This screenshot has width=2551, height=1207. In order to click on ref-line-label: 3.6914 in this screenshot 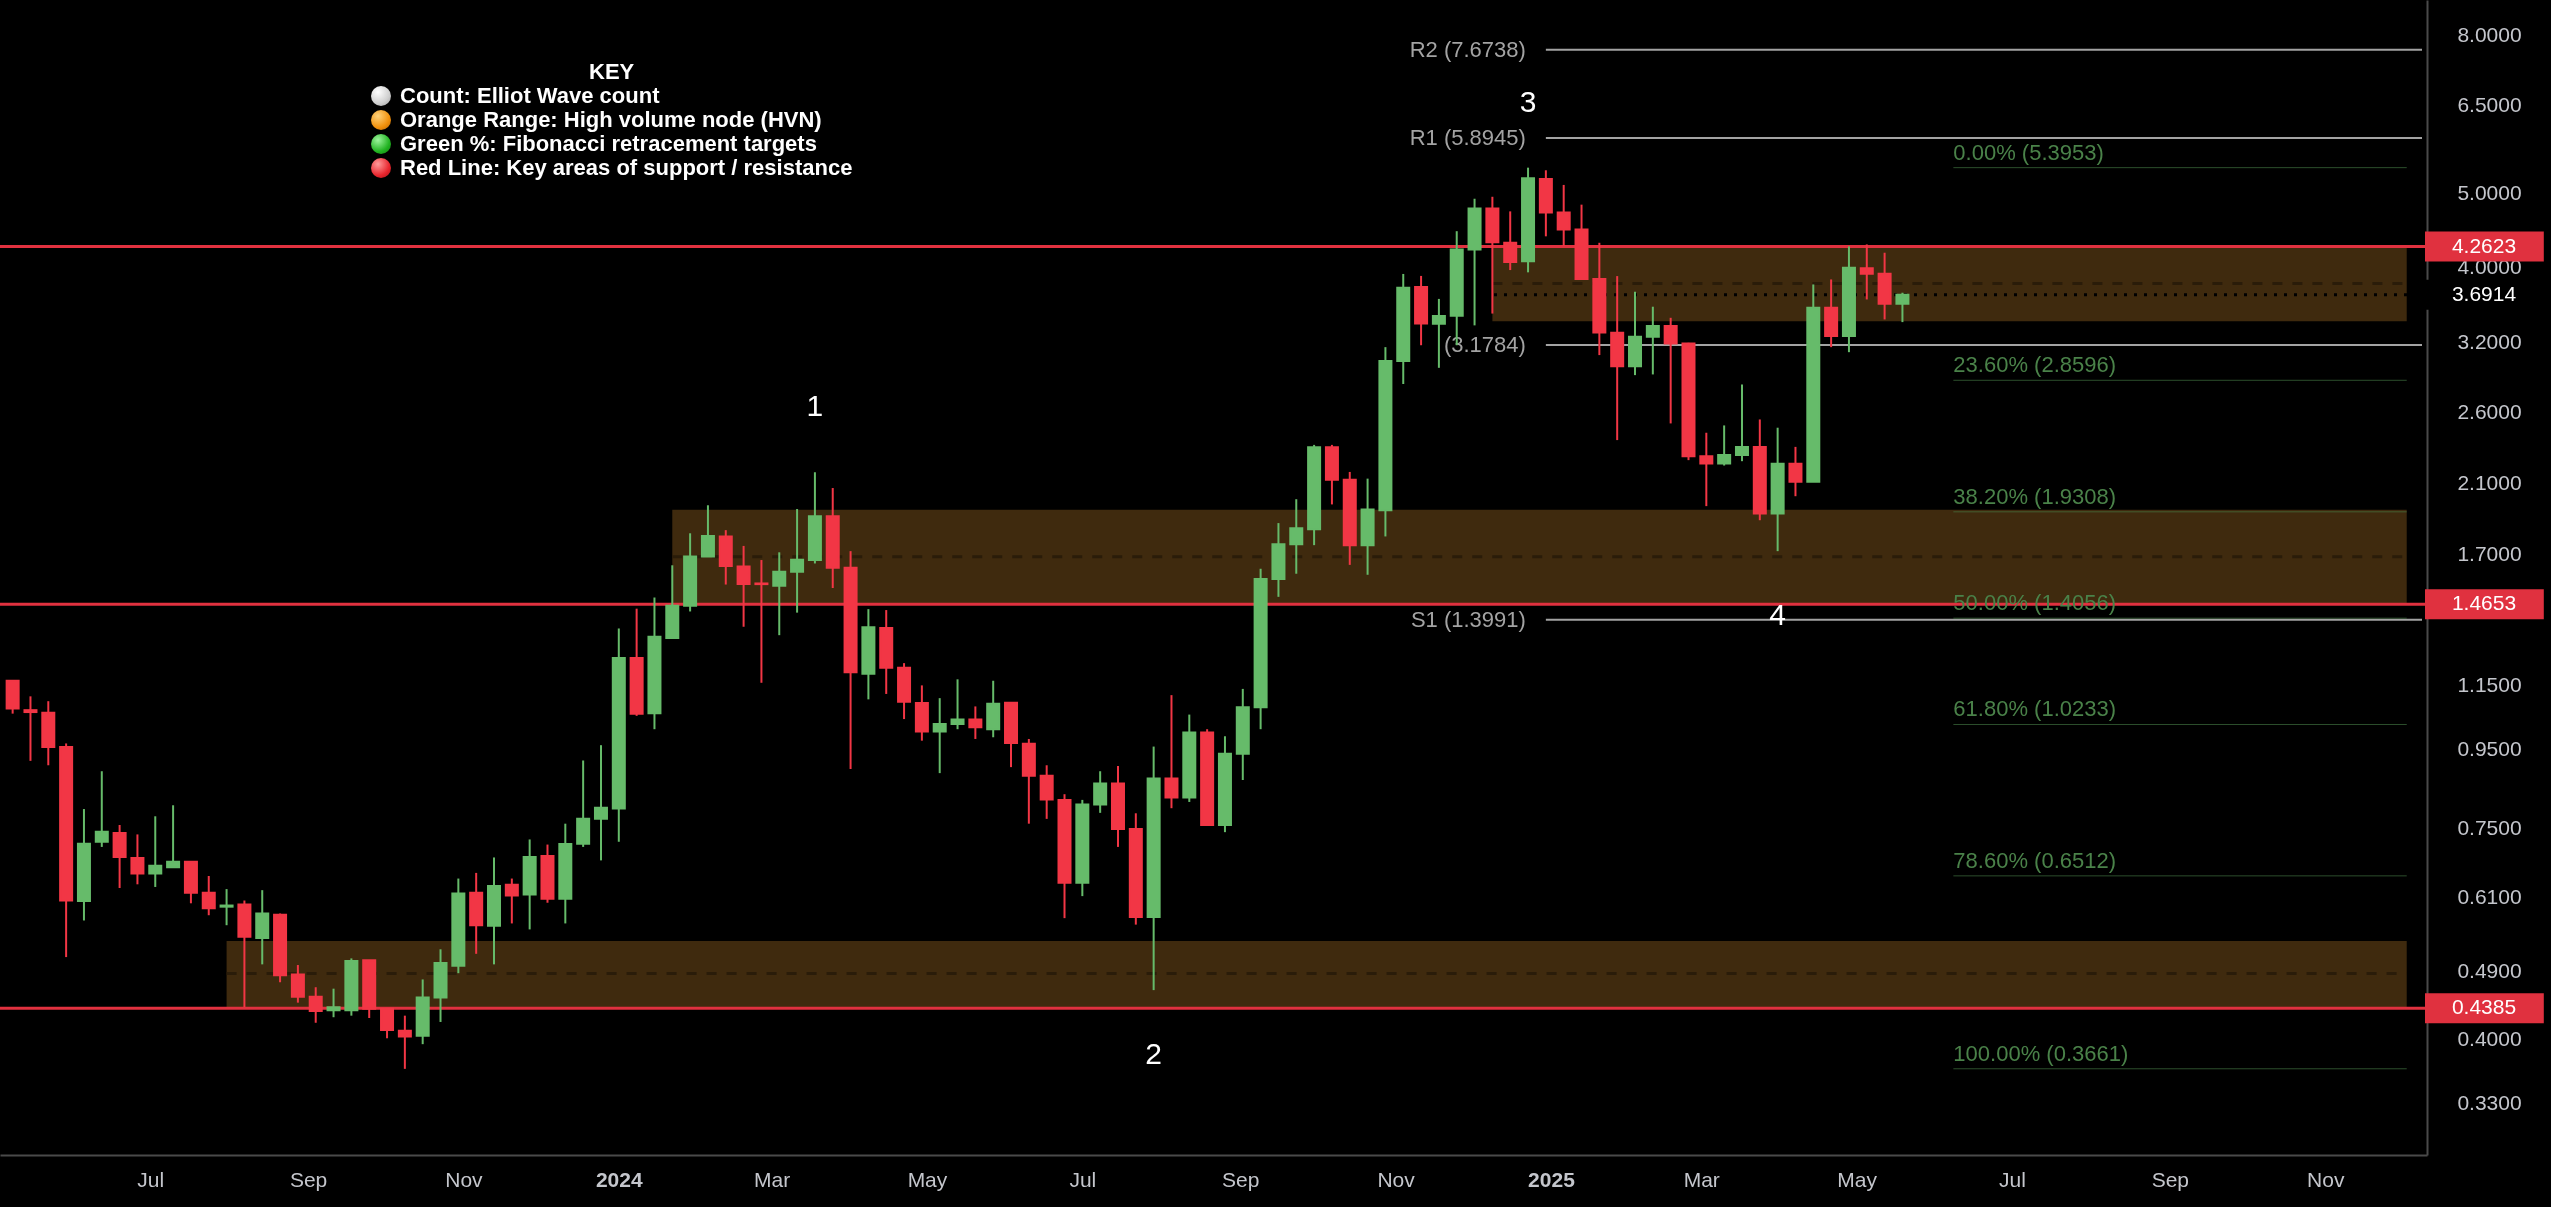, I will do `click(2484, 293)`.